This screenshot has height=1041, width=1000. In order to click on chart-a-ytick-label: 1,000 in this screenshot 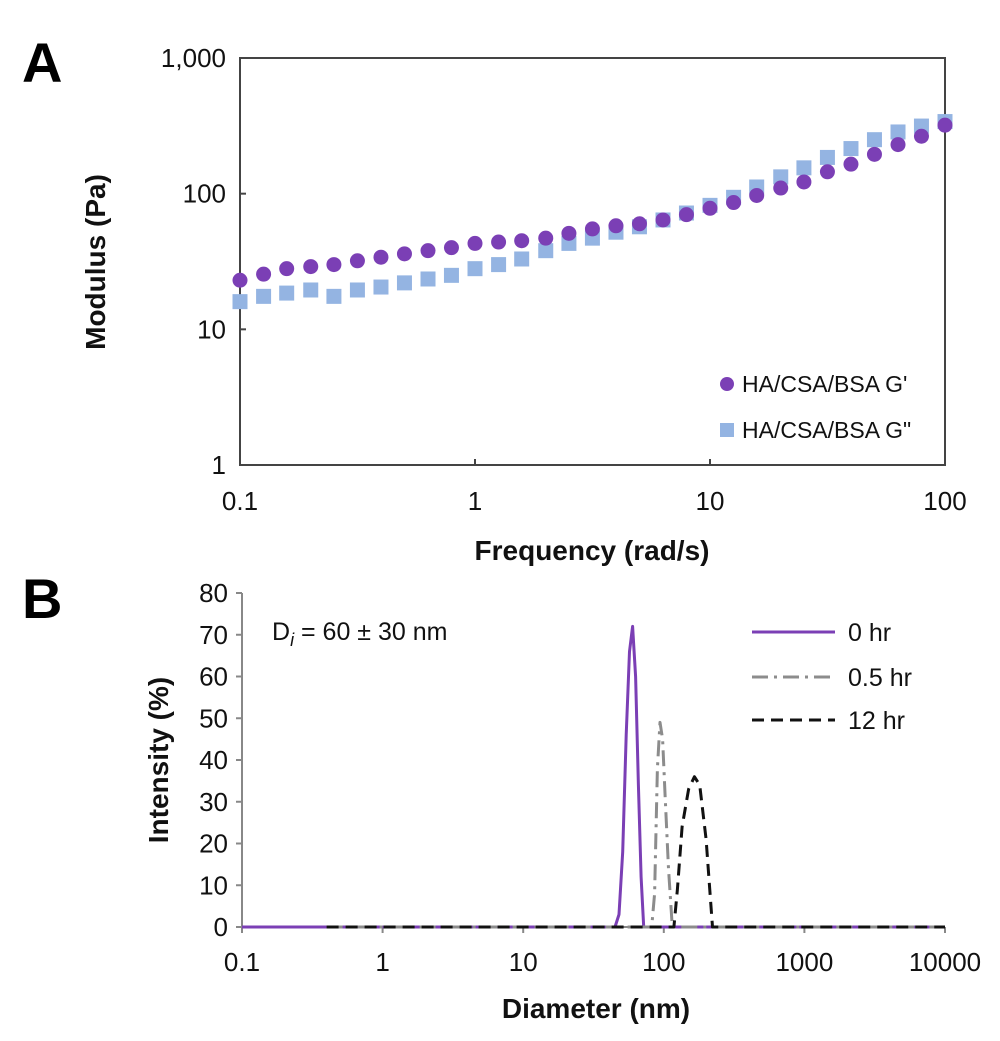, I will do `click(193, 58)`.